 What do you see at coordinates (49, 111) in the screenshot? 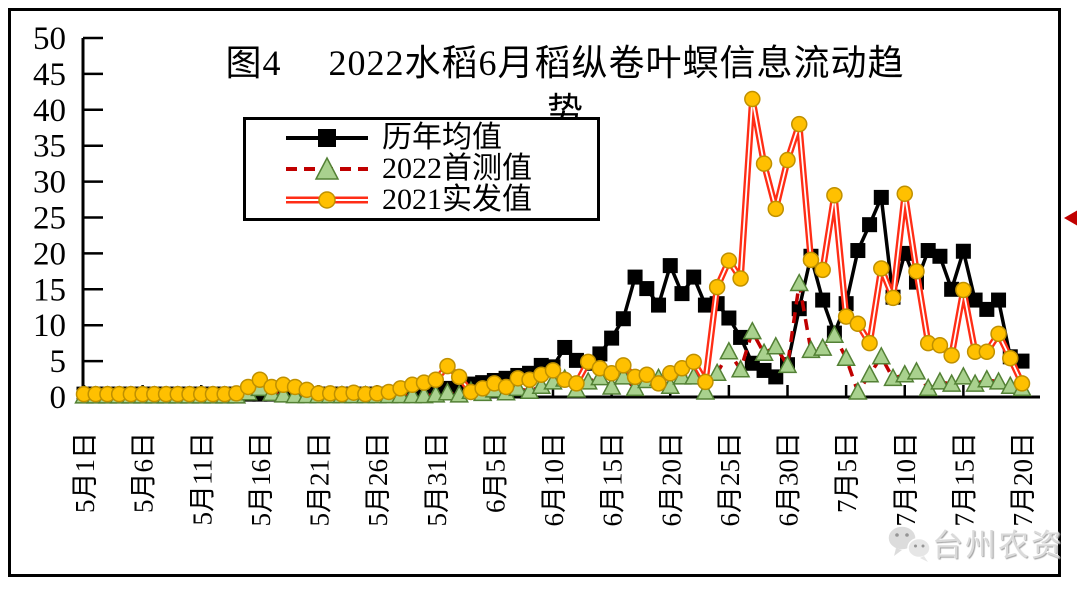
I see `svg-text: 40` at bounding box center [49, 111].